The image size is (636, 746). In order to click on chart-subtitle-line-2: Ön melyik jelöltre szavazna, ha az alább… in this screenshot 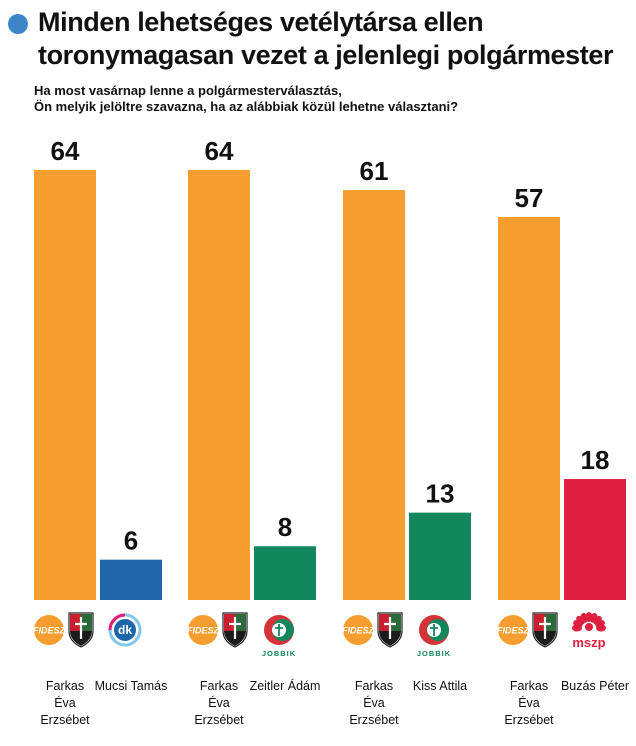, I will do `click(246, 106)`.